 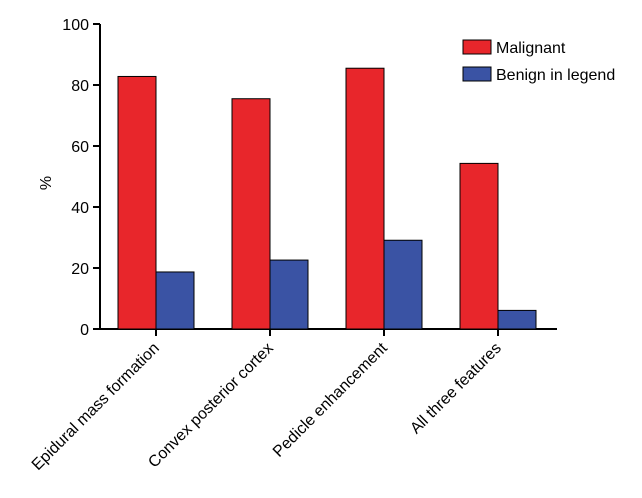 What do you see at coordinates (96, 407) in the screenshot?
I see `category-label: Epidural mass formation` at bounding box center [96, 407].